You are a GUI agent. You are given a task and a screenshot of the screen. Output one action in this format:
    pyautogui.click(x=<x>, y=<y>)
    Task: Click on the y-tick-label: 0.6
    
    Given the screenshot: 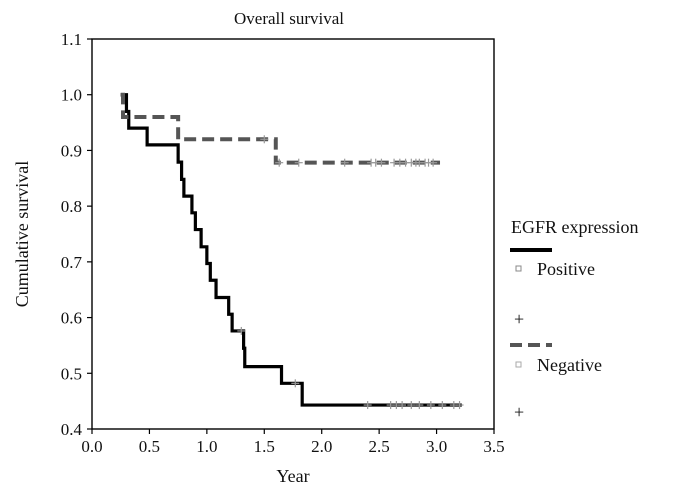 What is the action you would take?
    pyautogui.click(x=71, y=318)
    